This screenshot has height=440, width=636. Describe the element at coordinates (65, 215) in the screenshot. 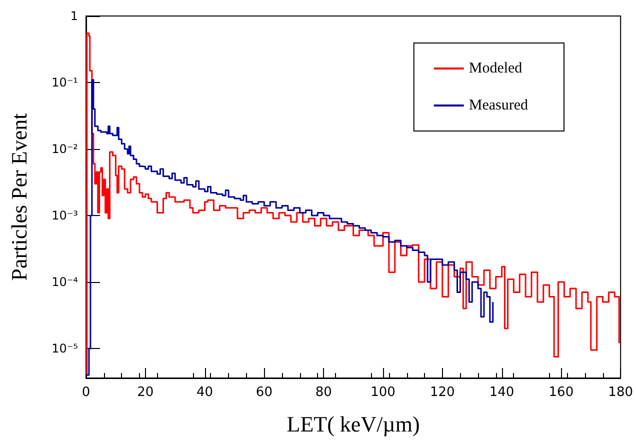

I see `y-tick-label: 10⁻³` at that location.